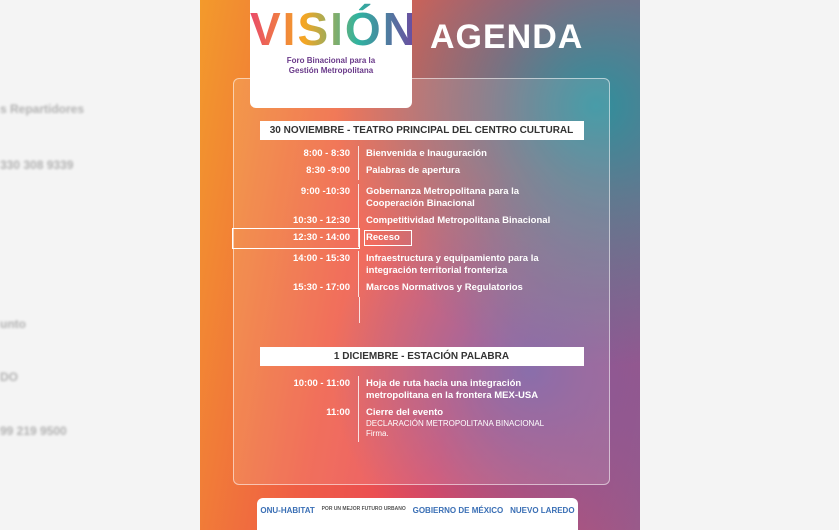 The height and width of the screenshot is (530, 839). I want to click on list-item: s Repartidores, so click(42, 109).